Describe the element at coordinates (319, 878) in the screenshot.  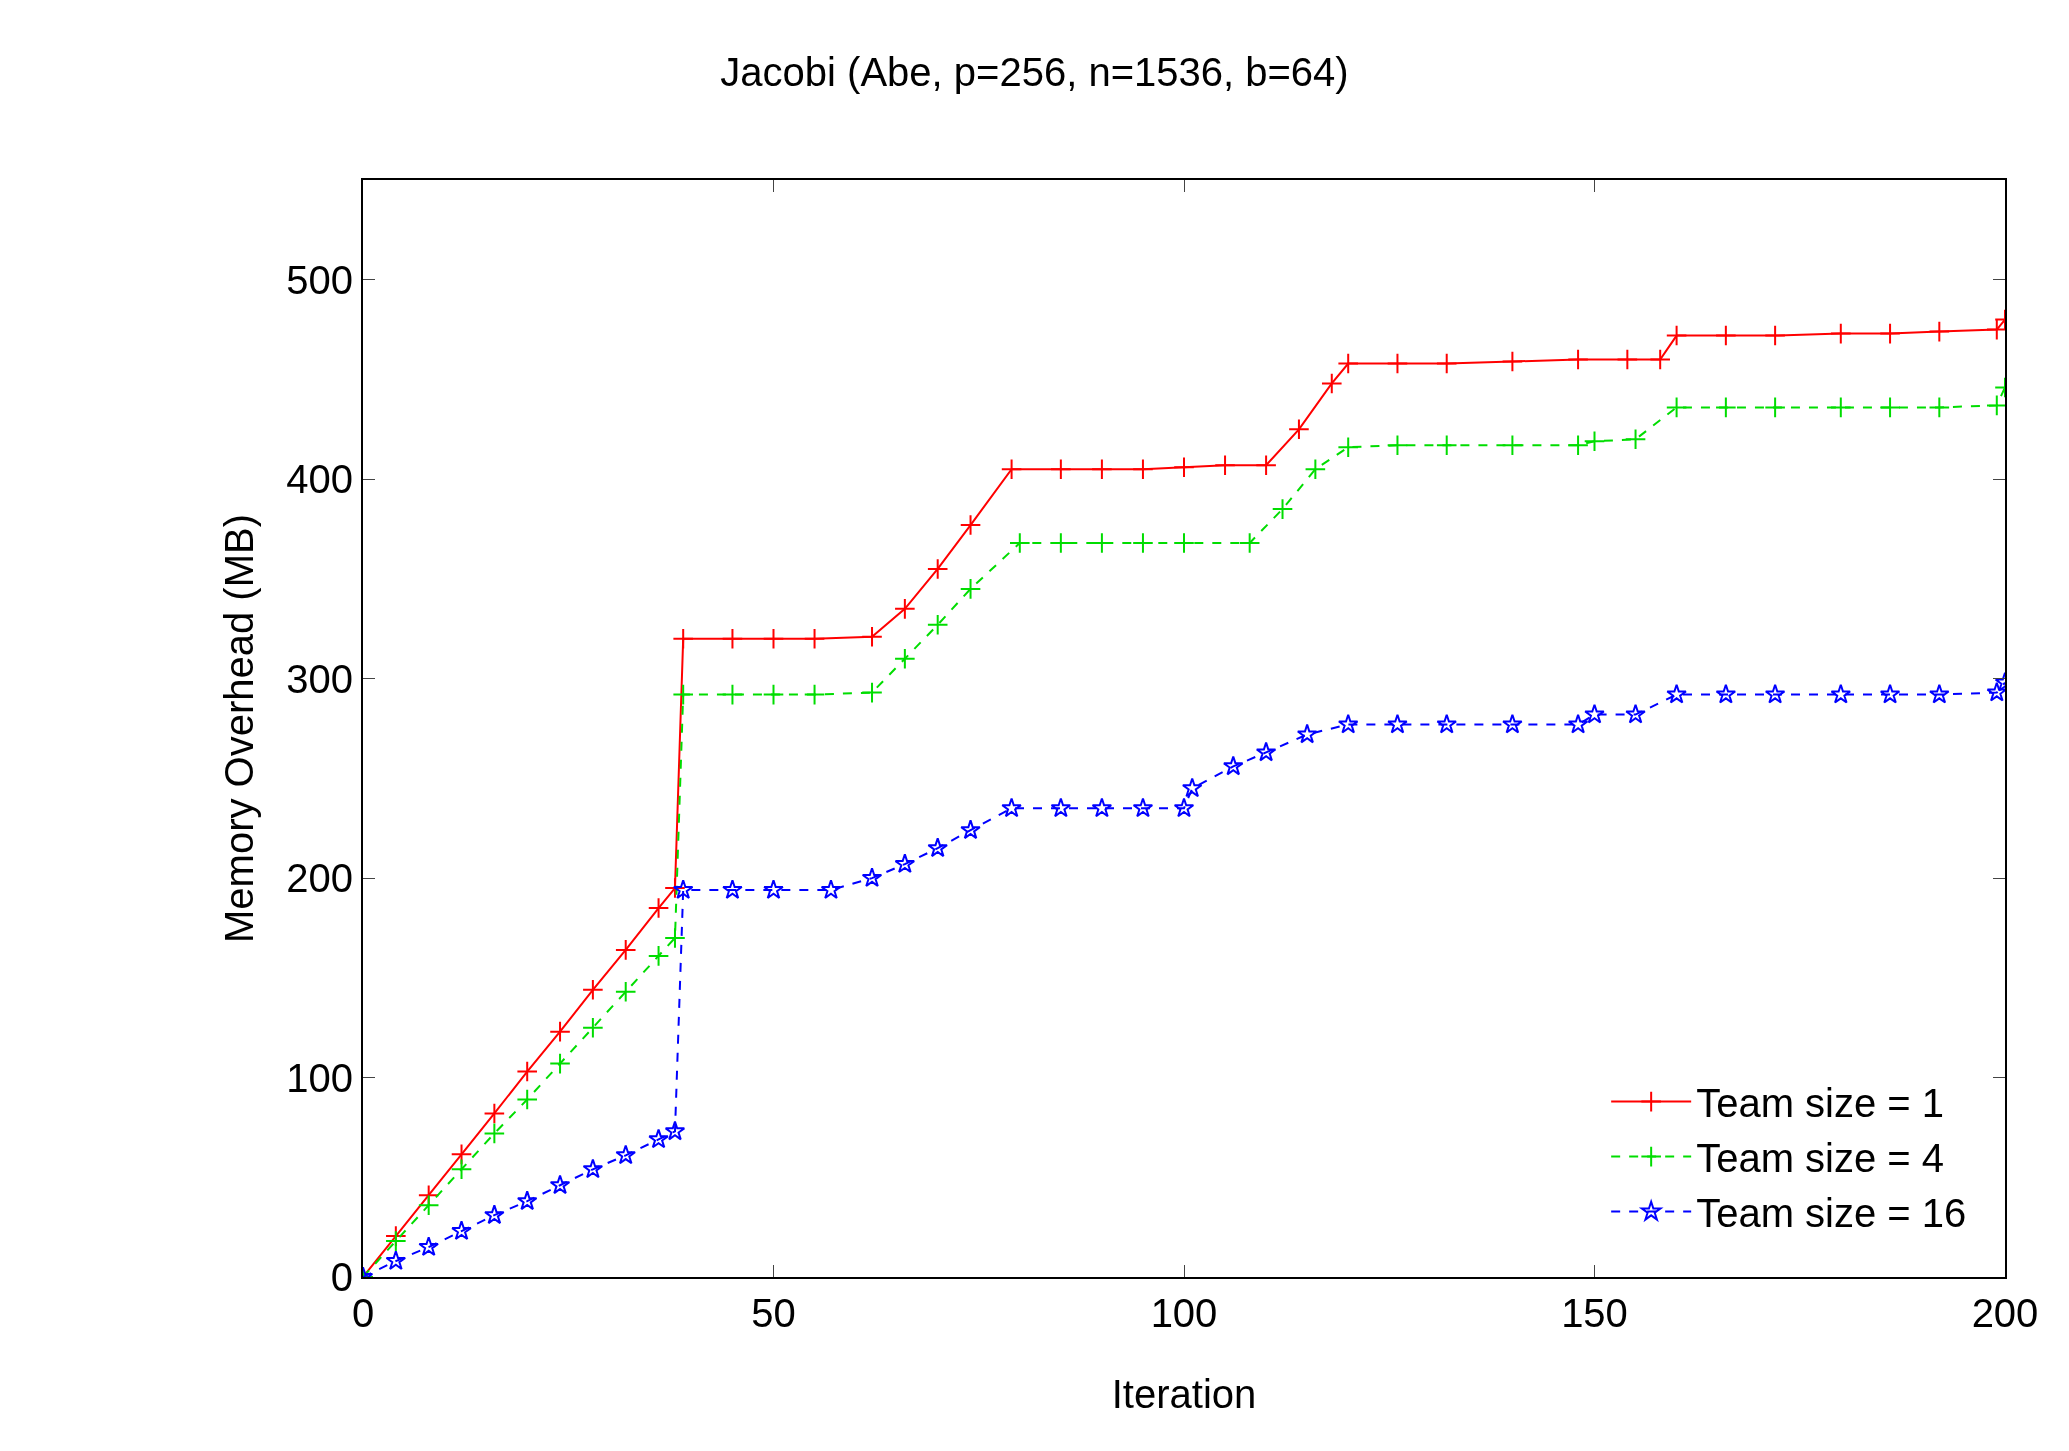
I see `y-tick-label: 200` at that location.